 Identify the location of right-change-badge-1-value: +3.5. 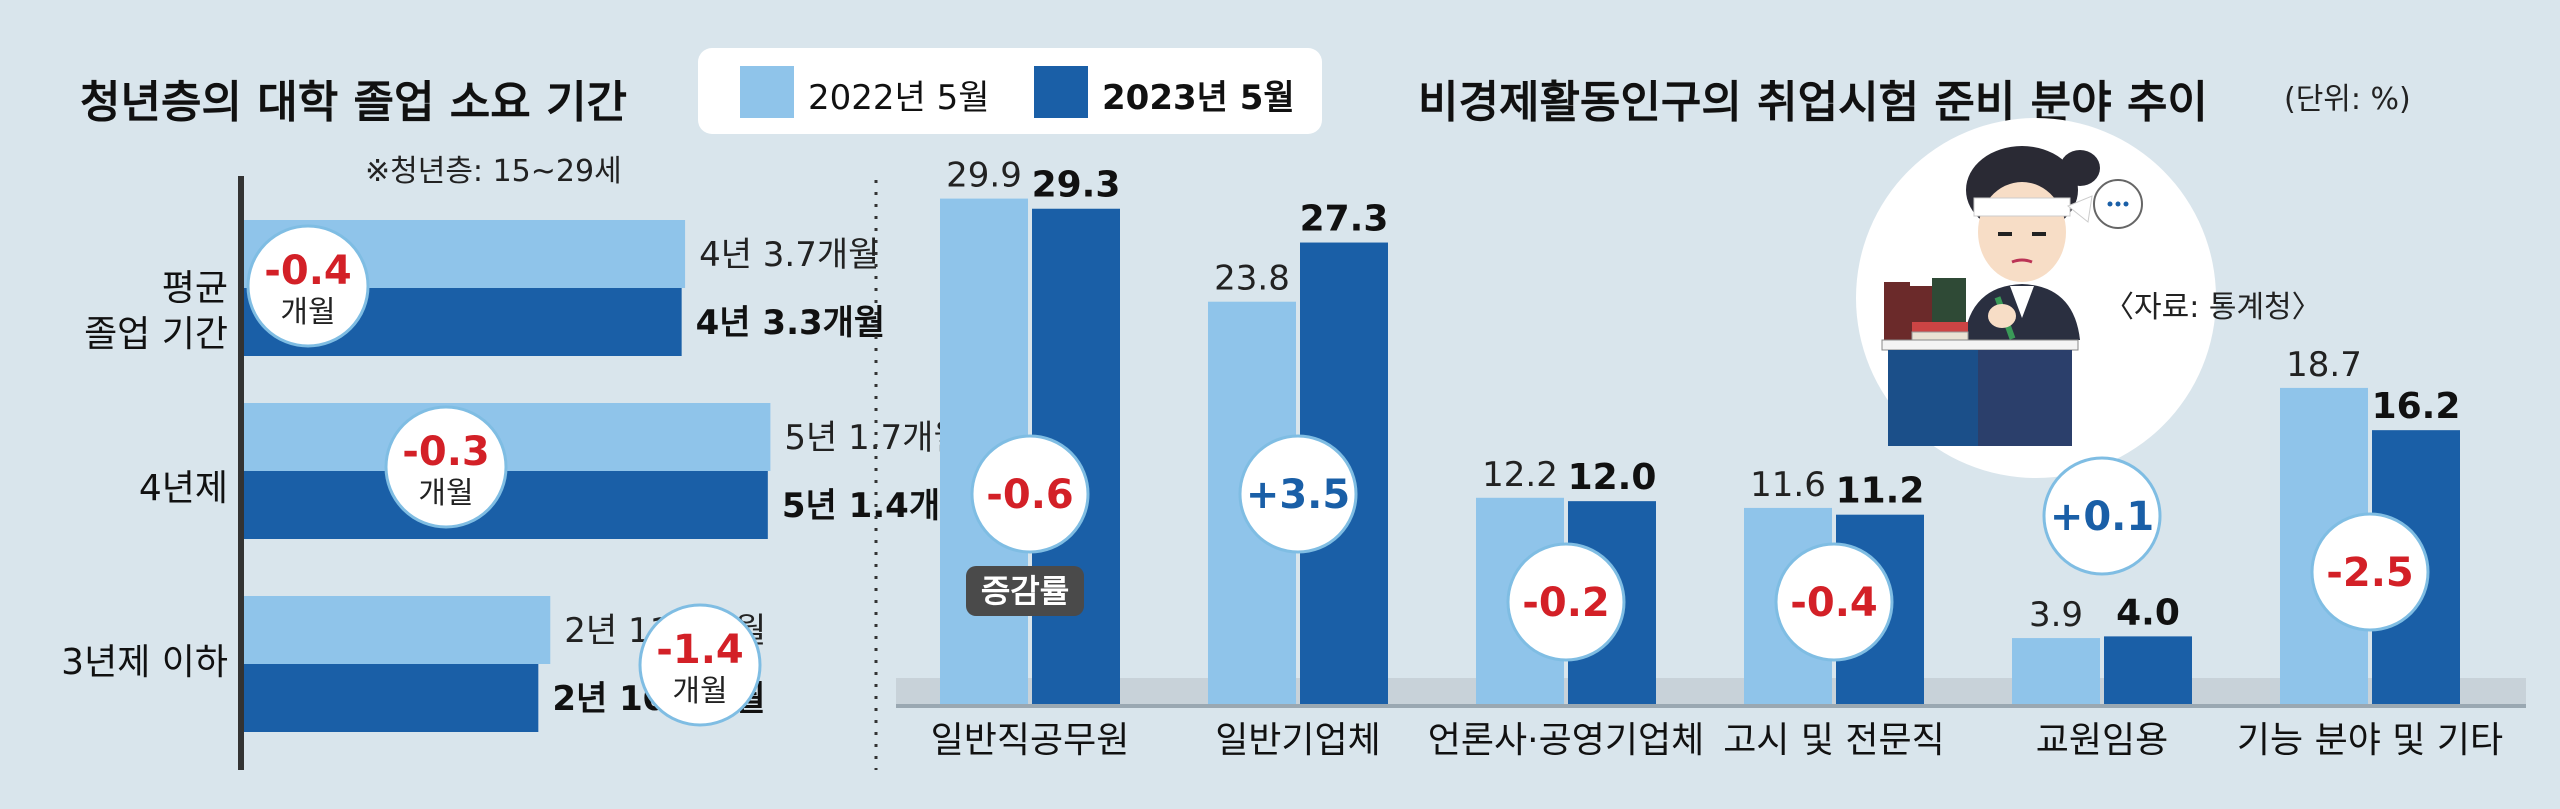
(1298, 495).